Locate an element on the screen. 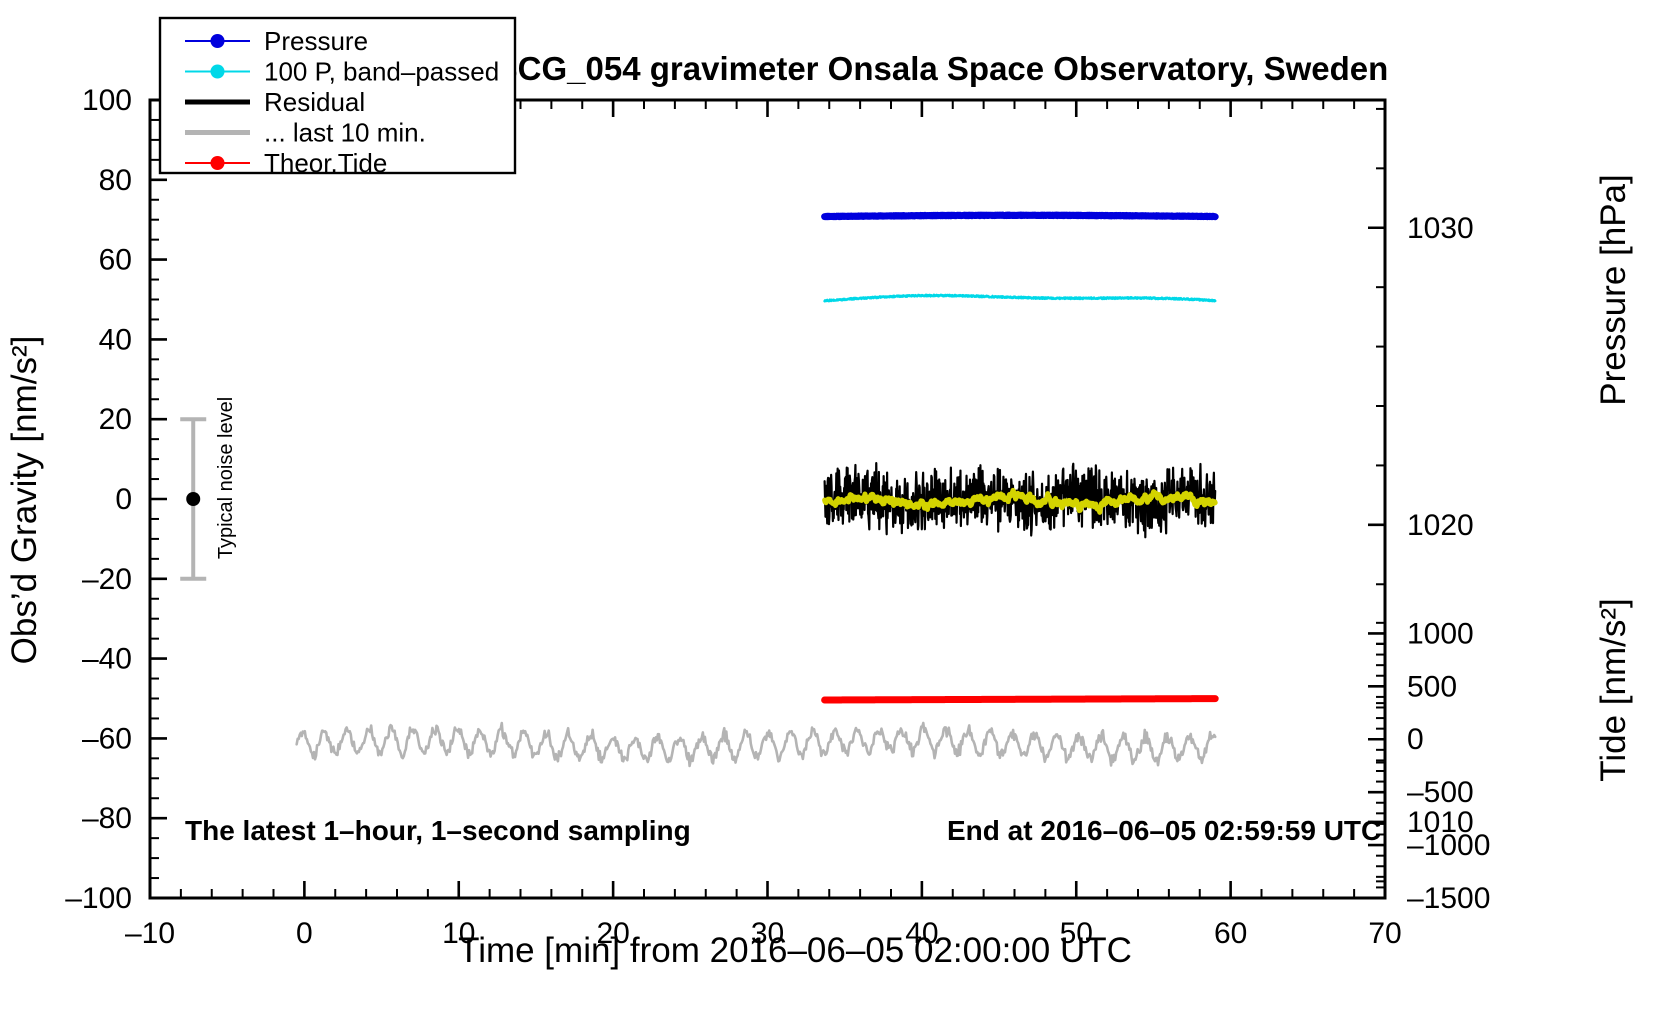 This screenshot has height=1020, width=1660. y-tick-label-left: 40 is located at coordinates (115, 339).